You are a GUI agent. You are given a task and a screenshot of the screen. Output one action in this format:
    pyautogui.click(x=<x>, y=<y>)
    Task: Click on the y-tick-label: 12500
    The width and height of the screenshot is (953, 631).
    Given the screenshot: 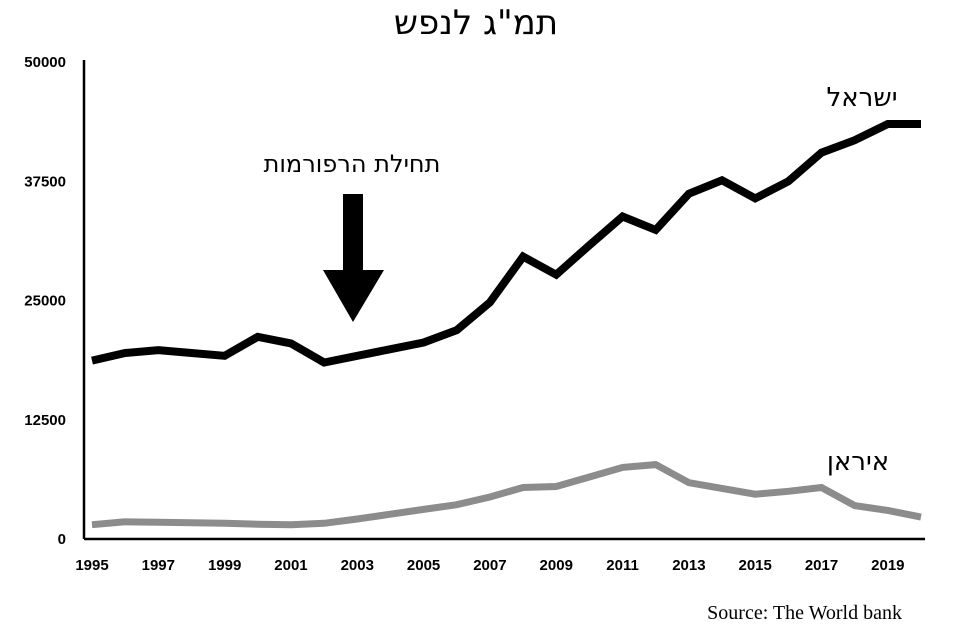 What is the action you would take?
    pyautogui.click(x=45, y=420)
    